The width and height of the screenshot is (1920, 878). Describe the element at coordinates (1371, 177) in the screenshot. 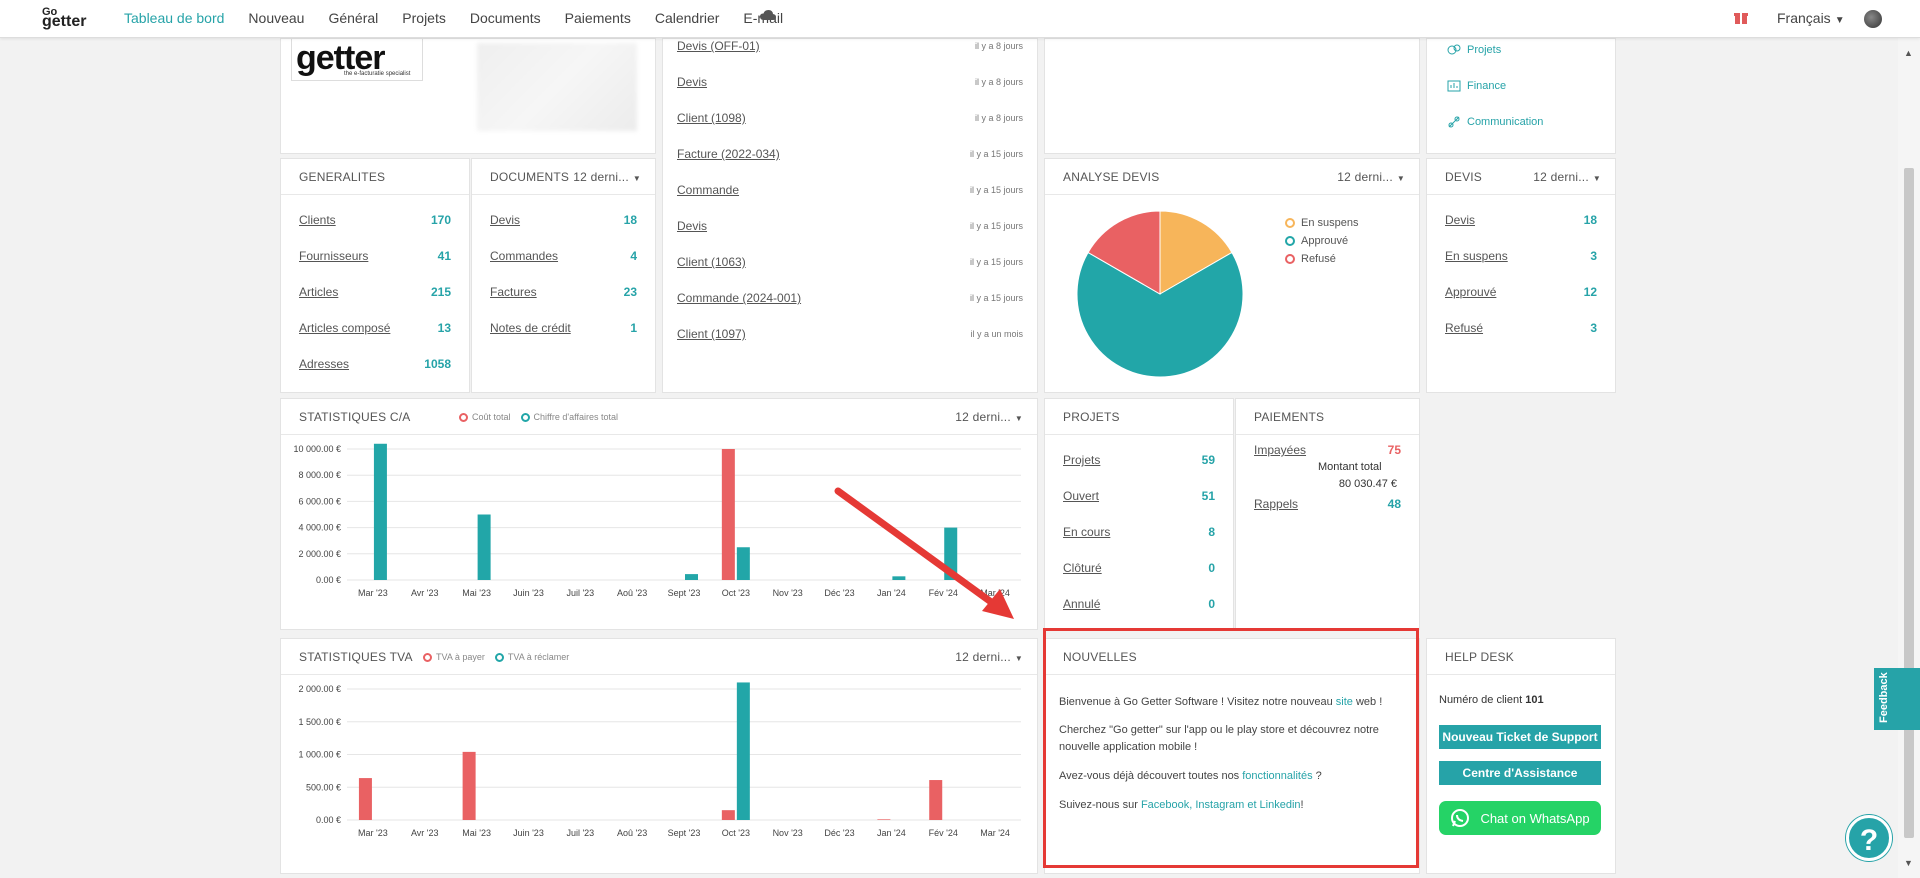

I see `analyse-devis-period-dropdown: 12 derni... ▼` at that location.